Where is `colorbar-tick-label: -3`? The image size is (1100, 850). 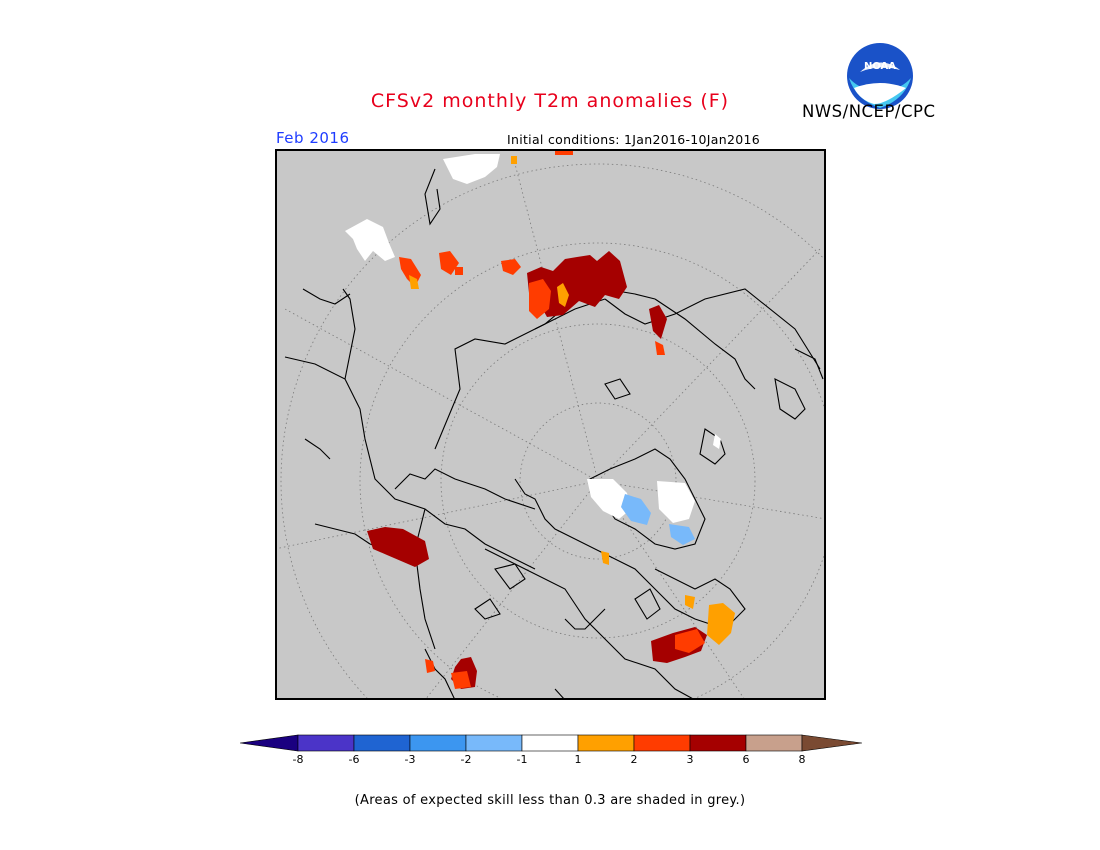 colorbar-tick-label: -3 is located at coordinates (410, 759).